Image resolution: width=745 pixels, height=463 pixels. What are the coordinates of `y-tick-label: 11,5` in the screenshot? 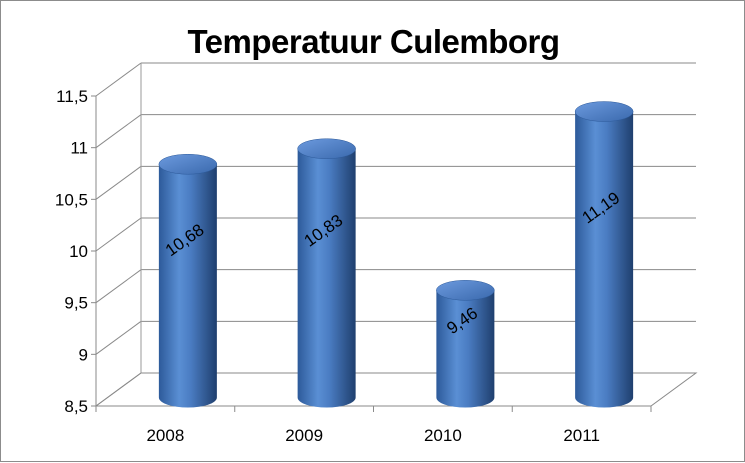 It's located at (72, 96).